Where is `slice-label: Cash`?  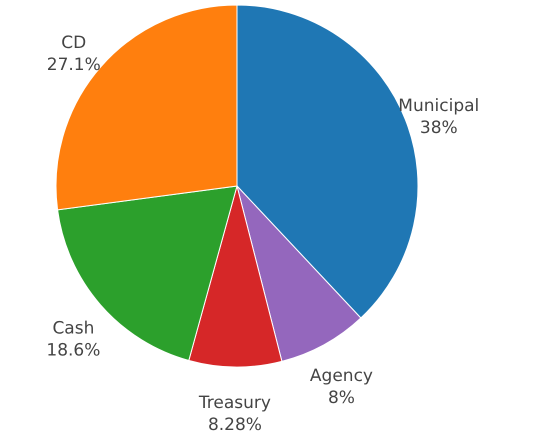 slice-label: Cash is located at coordinates (73, 328).